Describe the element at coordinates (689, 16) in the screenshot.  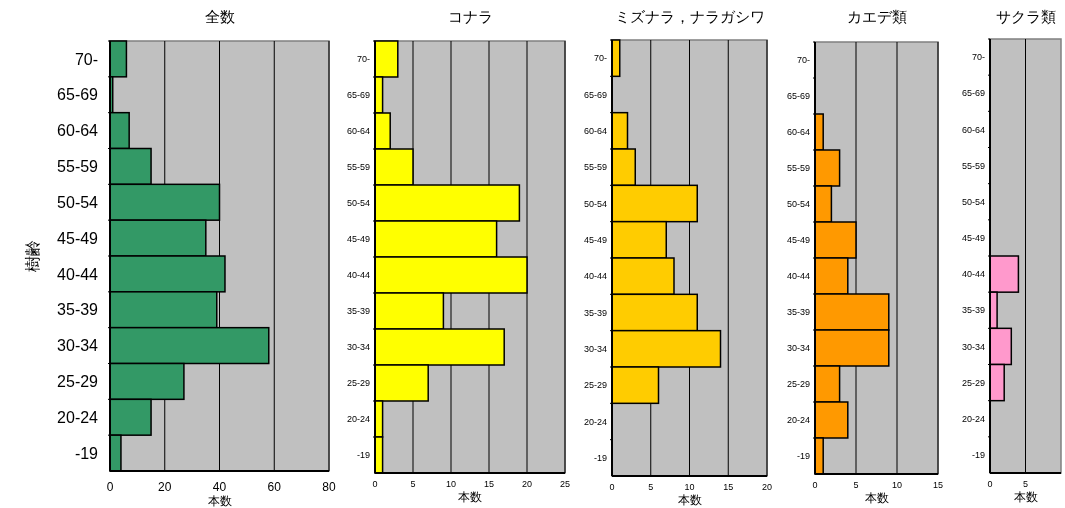
I see `chart-title: ミズナラ，ナラガシワ` at that location.